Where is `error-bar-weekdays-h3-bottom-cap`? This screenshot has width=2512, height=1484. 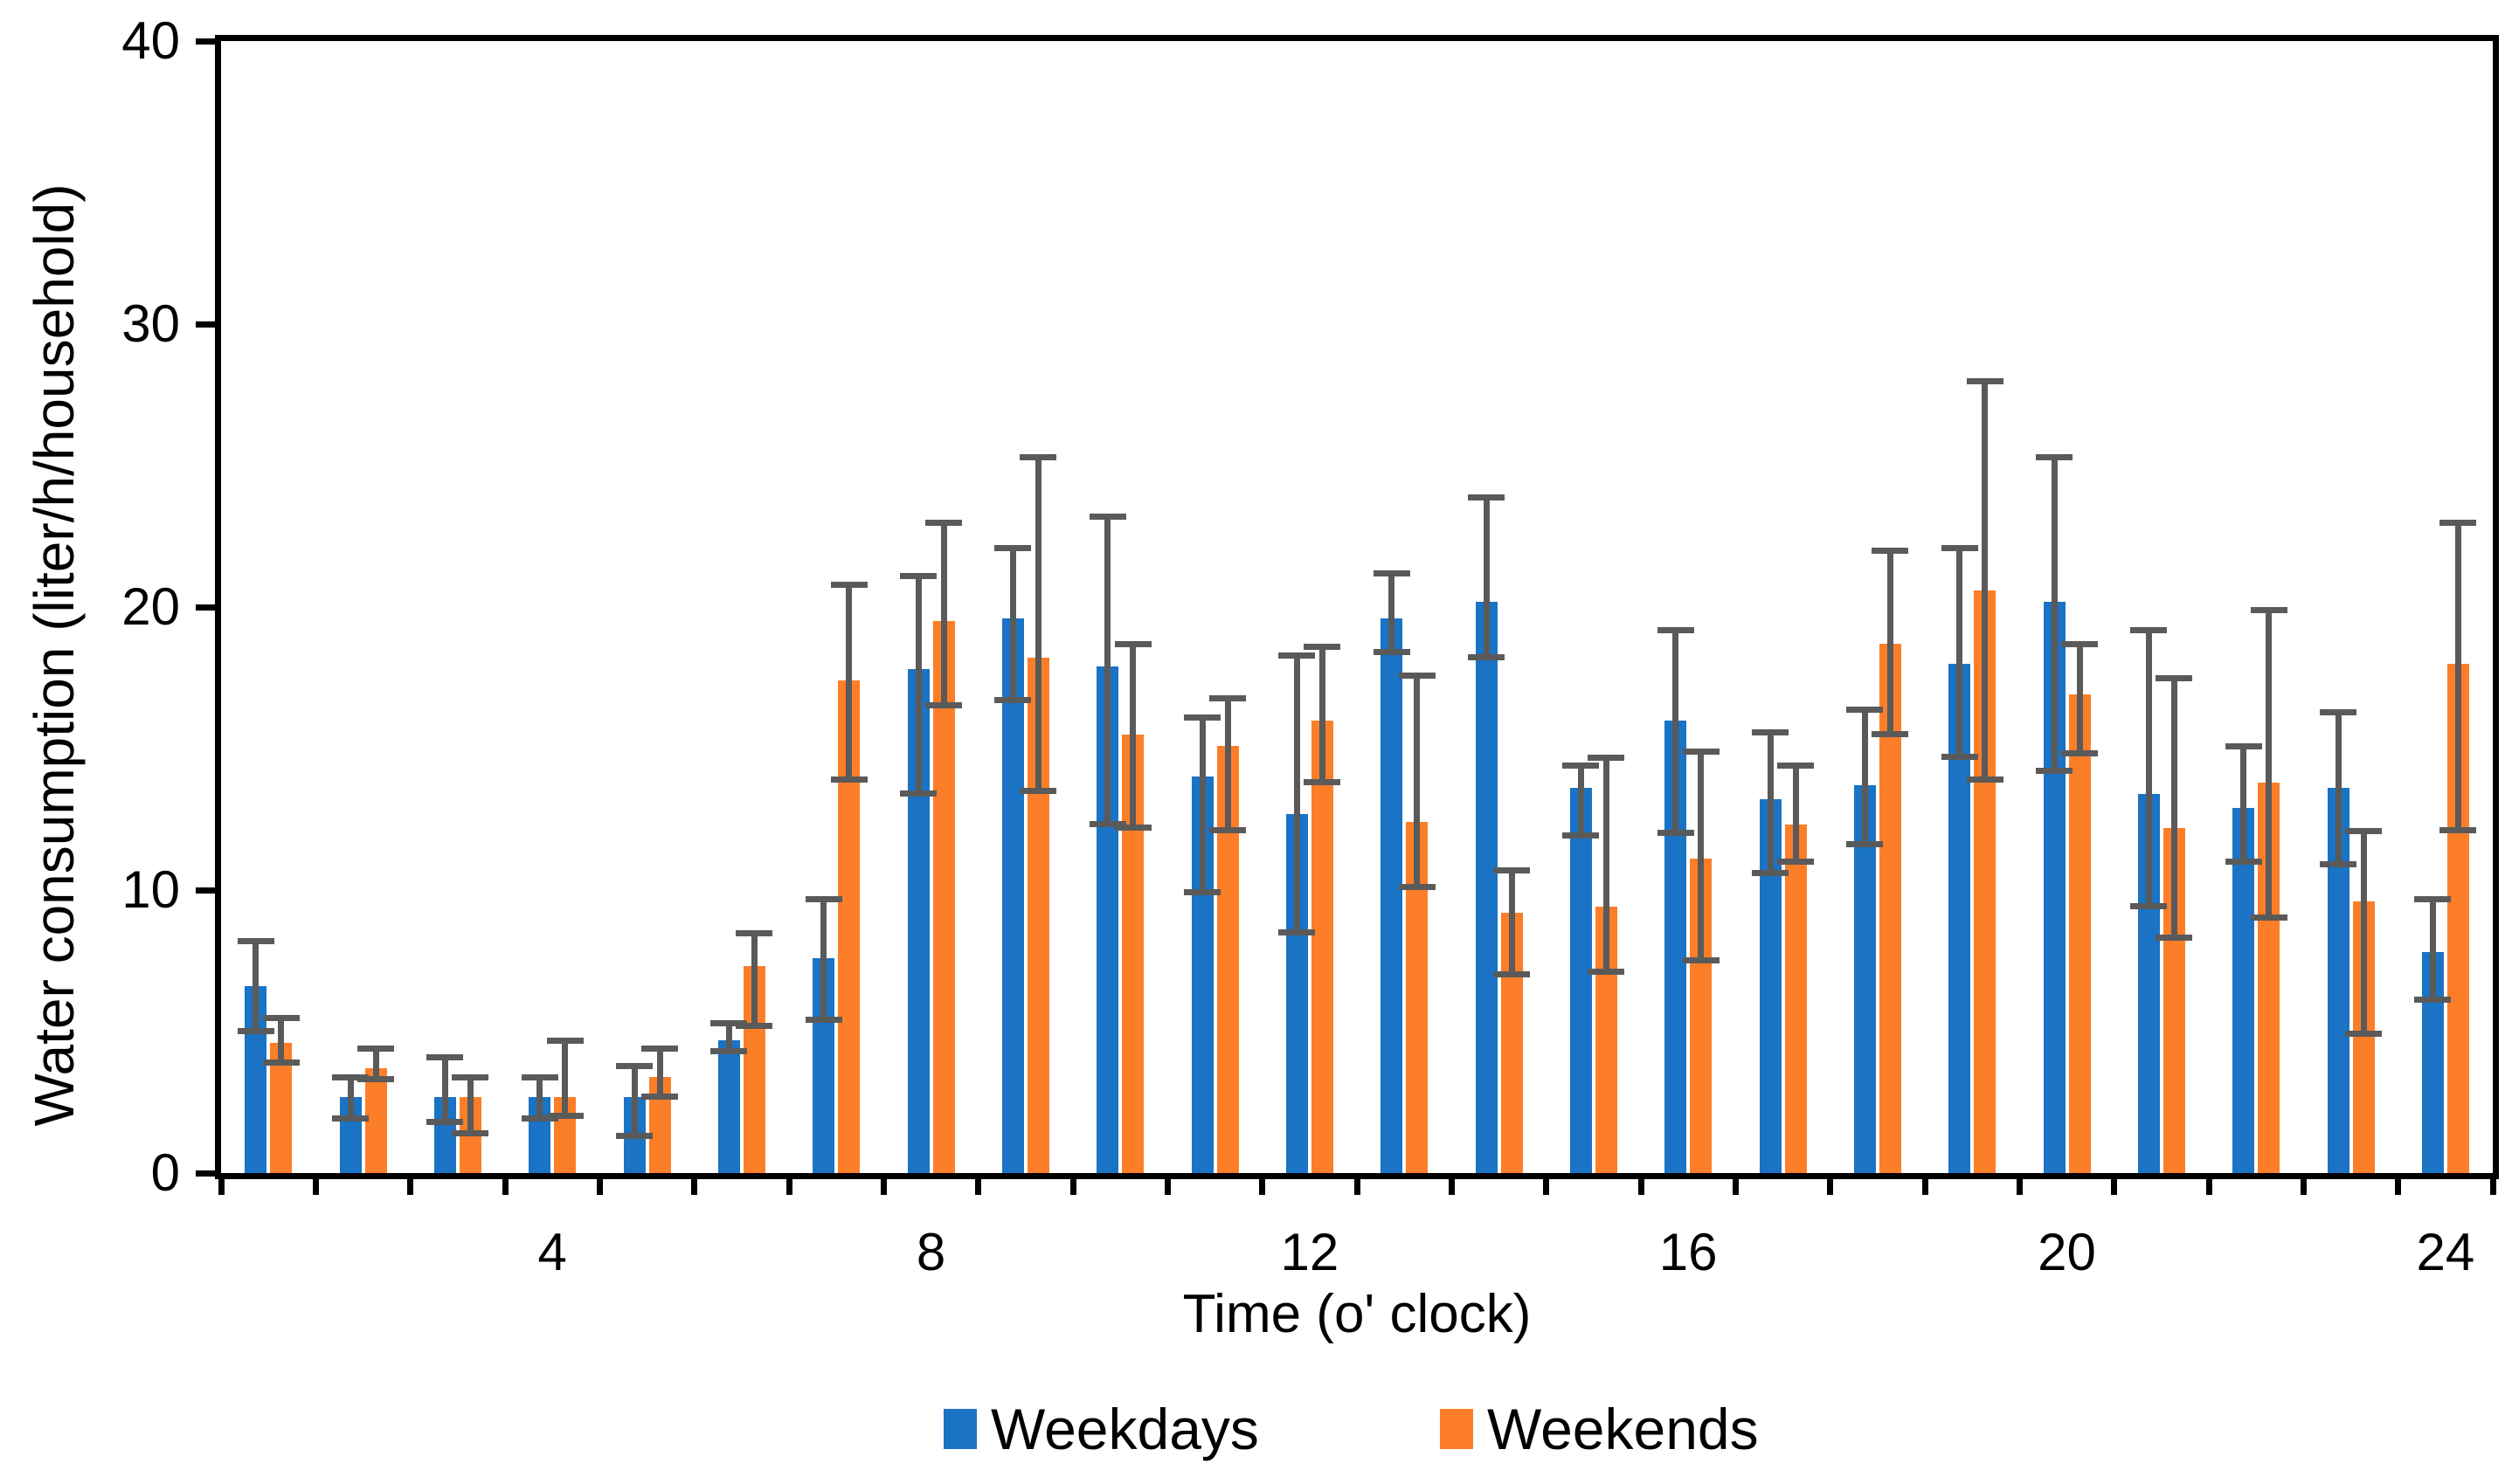
error-bar-weekdays-h3-bottom-cap is located at coordinates (445, 1121).